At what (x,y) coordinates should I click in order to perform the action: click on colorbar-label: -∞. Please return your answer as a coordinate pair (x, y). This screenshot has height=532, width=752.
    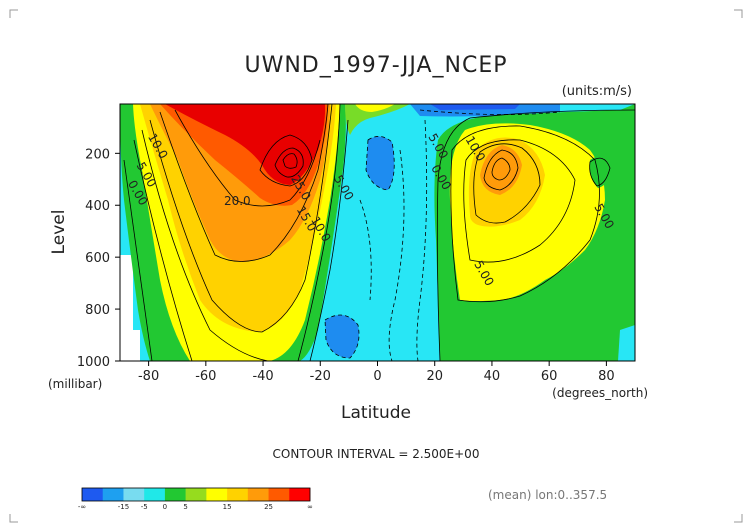
    Looking at the image, I should click on (82, 507).